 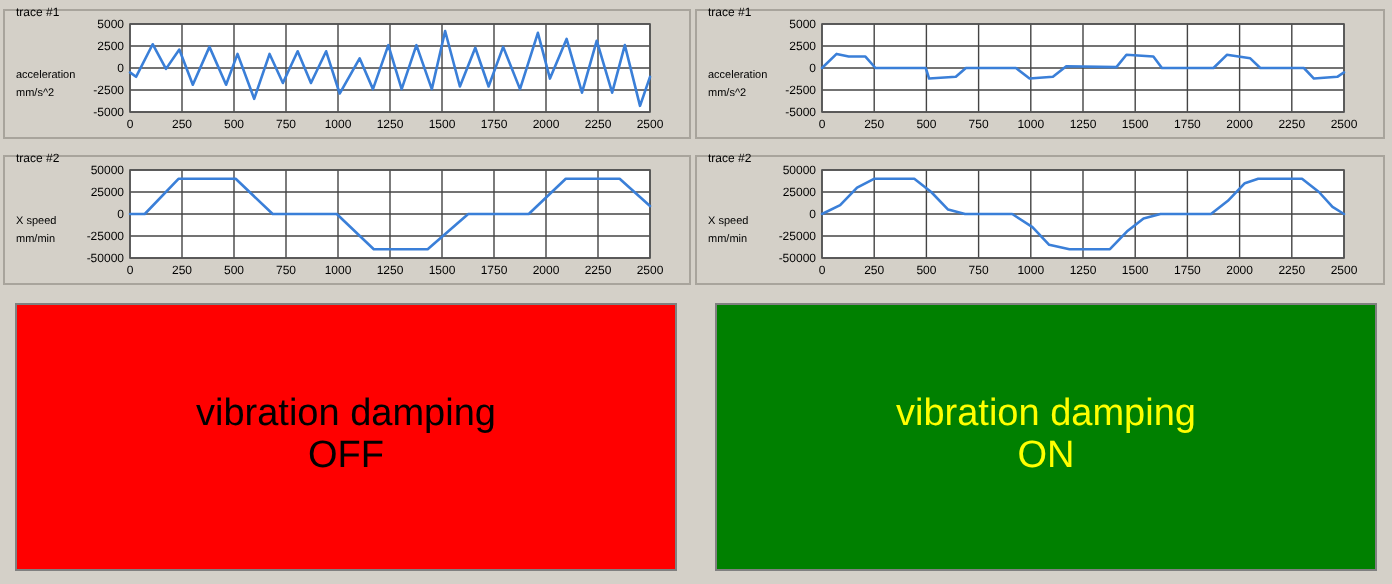 What do you see at coordinates (346, 456) in the screenshot?
I see `text: OFF` at bounding box center [346, 456].